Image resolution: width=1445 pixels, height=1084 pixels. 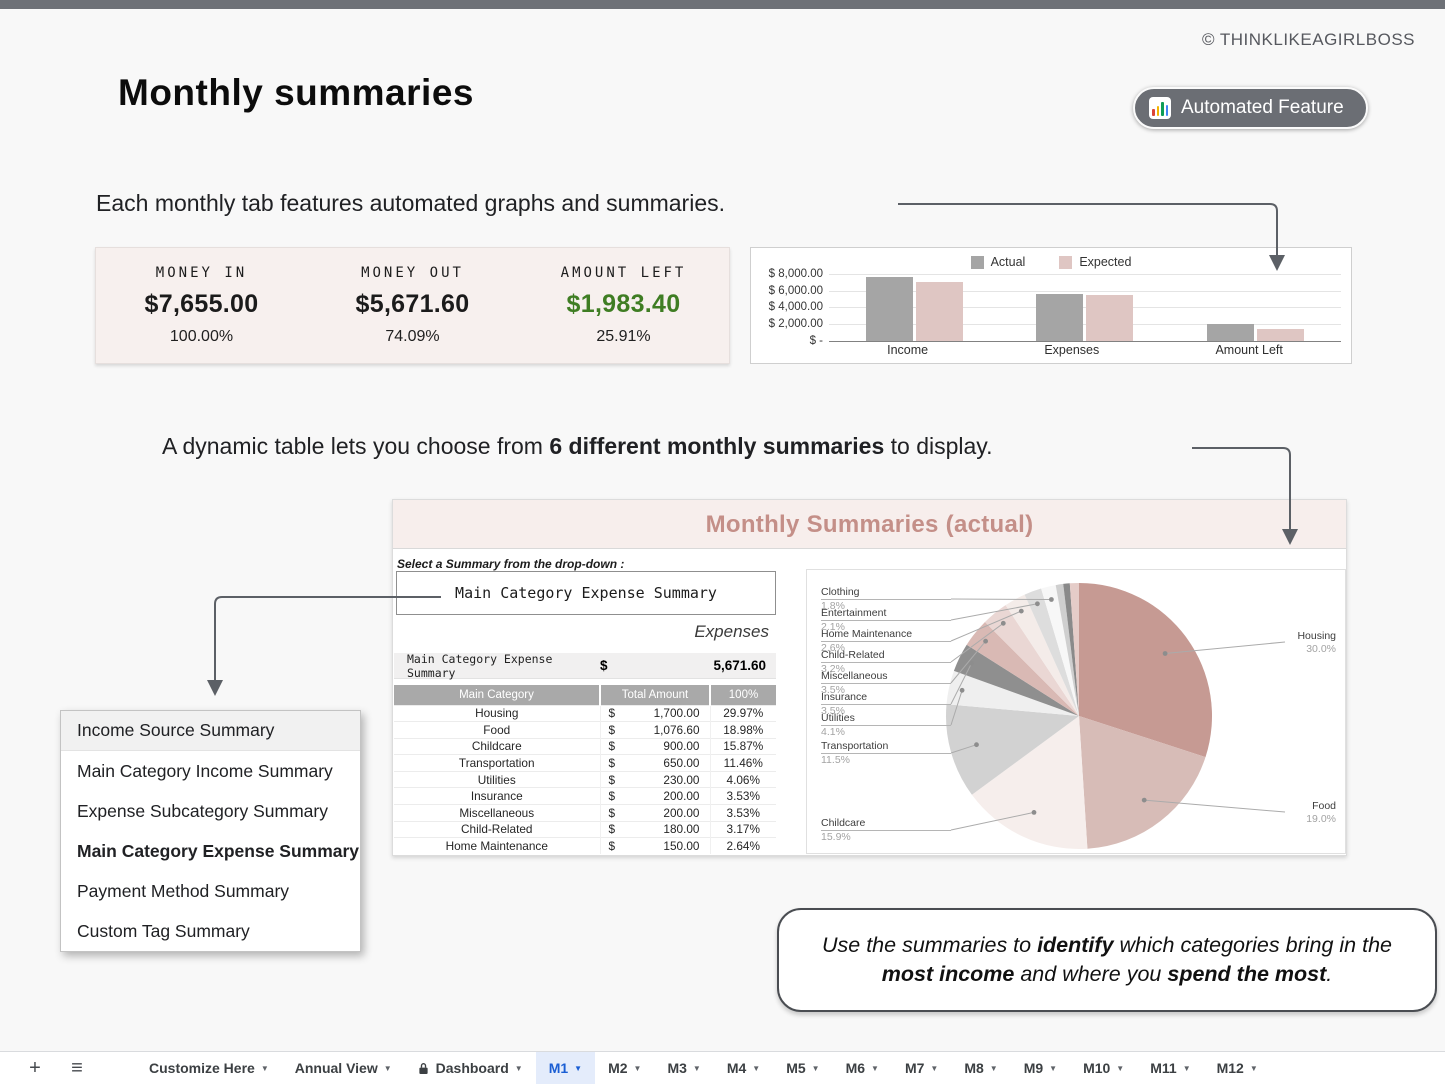 I want to click on bar-plot-area, so click(x=1085, y=308).